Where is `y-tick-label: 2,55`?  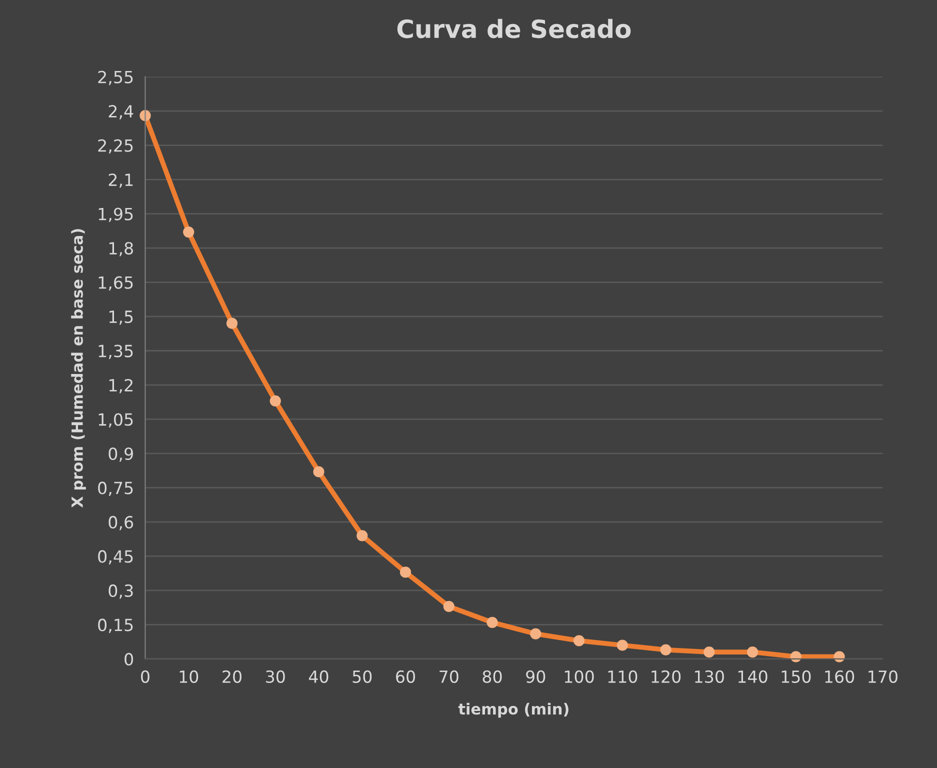
y-tick-label: 2,55 is located at coordinates (115, 78).